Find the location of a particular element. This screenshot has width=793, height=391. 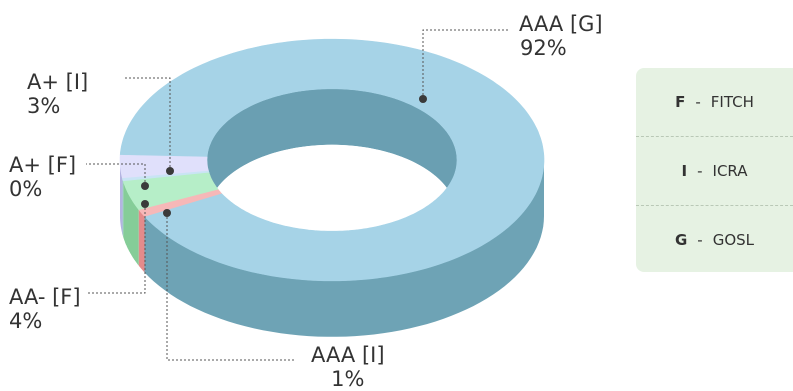

legend-item-icra: I - ICRA is located at coordinates (714, 170).